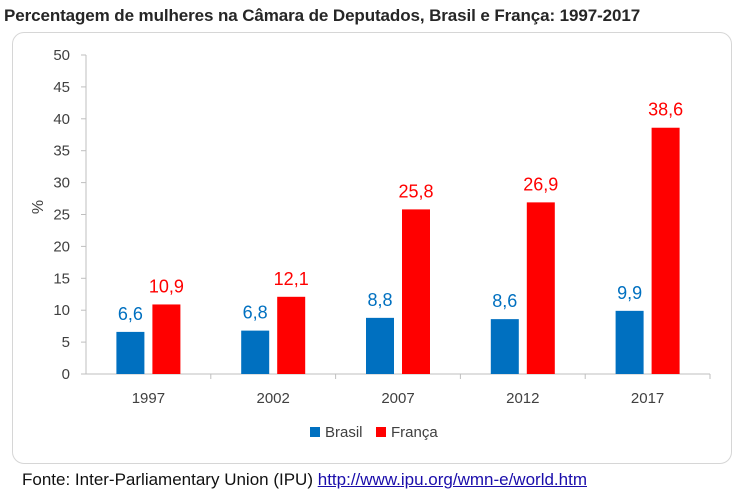 This screenshot has width=744, height=502. Describe the element at coordinates (61, 119) in the screenshot. I see `y-tick-label: 40` at that location.